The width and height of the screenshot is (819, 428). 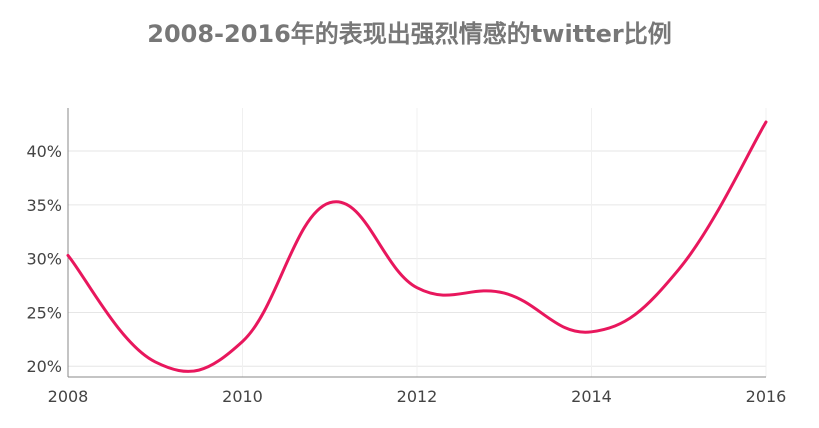 I want to click on x-tick-label: 2012, so click(x=417, y=396).